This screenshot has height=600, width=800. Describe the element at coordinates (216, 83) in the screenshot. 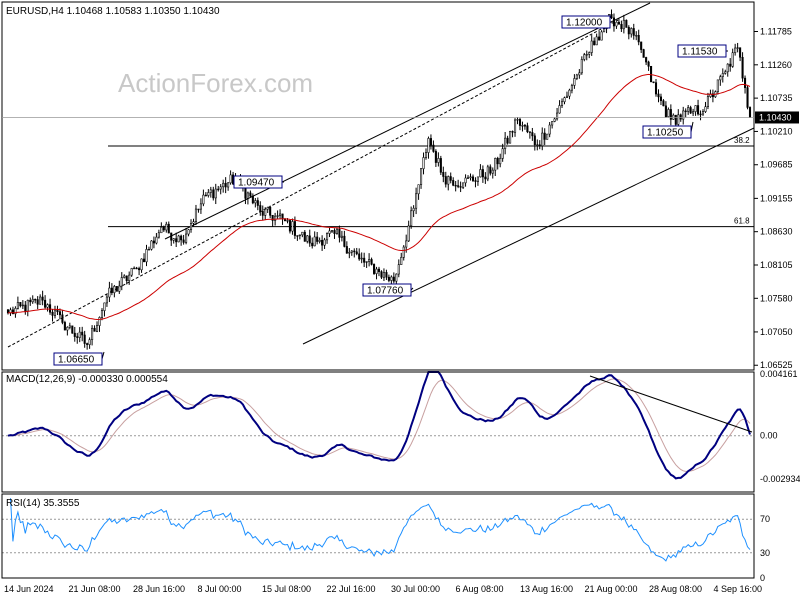

I see `watermark-text: ActionForex.com` at that location.